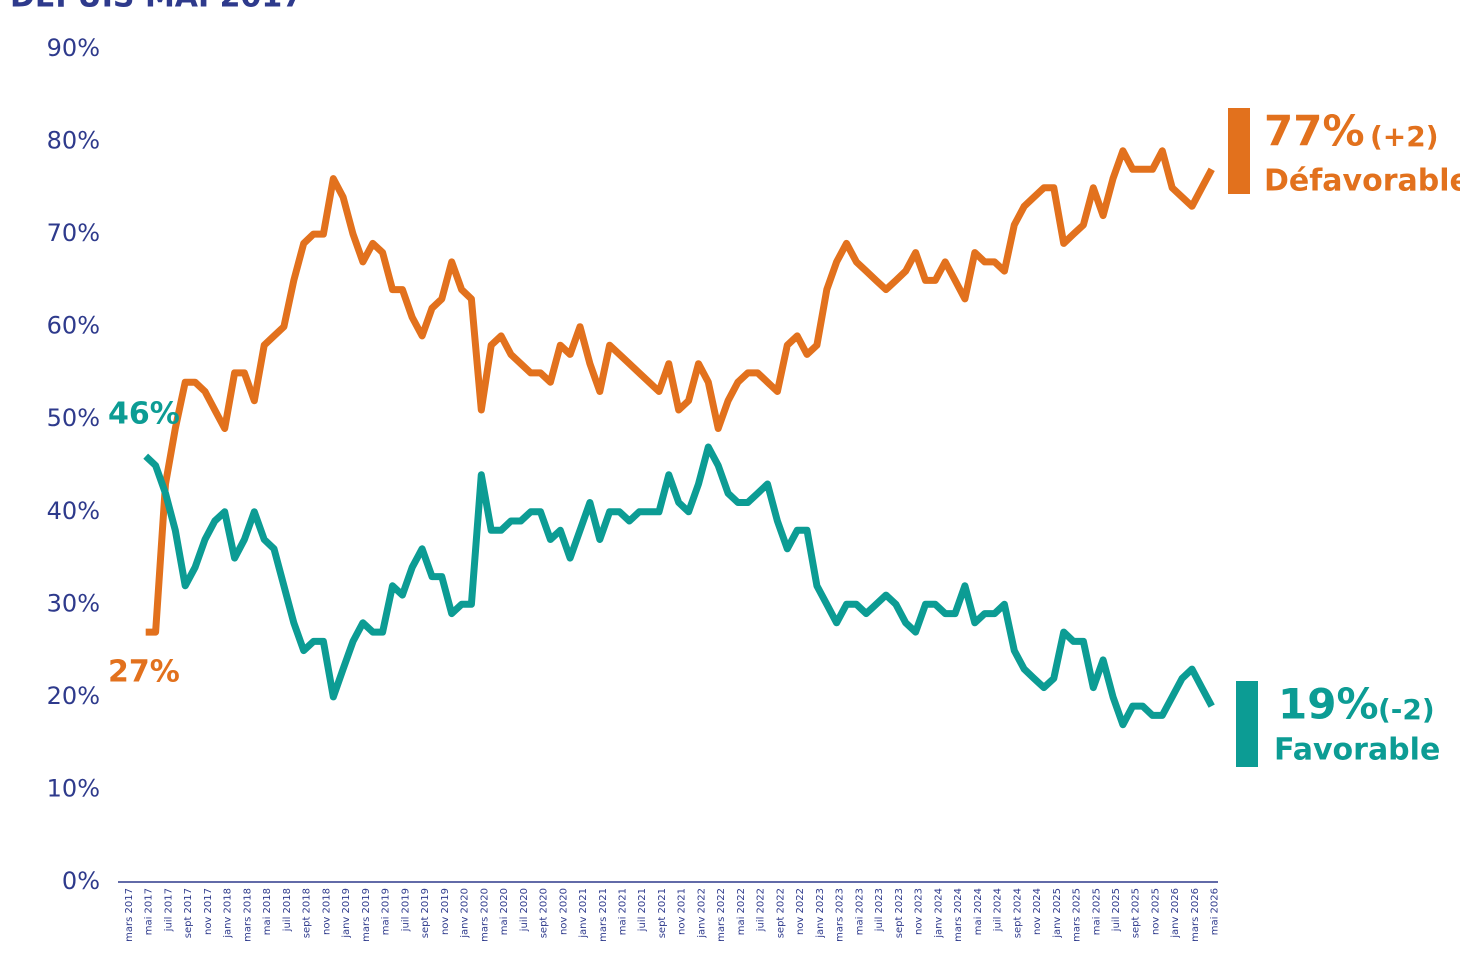 Image resolution: width=1460 pixels, height=955 pixels. Describe the element at coordinates (741, 911) in the screenshot. I see `x-tick-label: mai 2022` at that location.